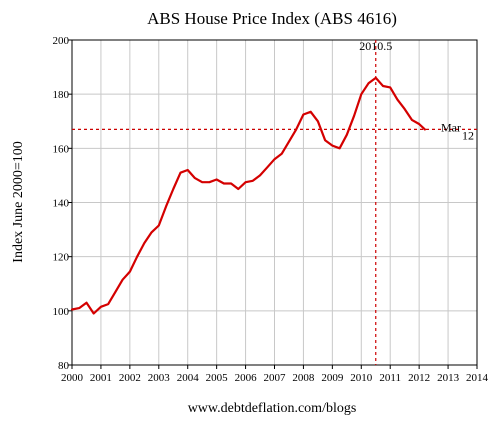  What do you see at coordinates (61, 258) in the screenshot?
I see `y-tick-label: 120` at bounding box center [61, 258].